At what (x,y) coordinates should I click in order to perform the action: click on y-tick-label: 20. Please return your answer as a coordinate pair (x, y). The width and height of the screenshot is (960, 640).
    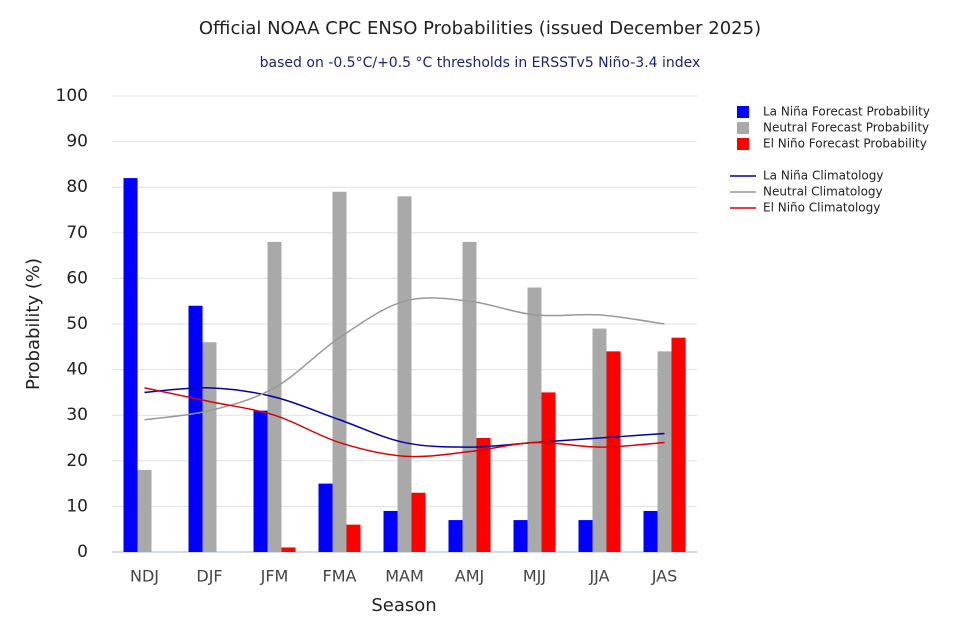
    Looking at the image, I should click on (77, 461).